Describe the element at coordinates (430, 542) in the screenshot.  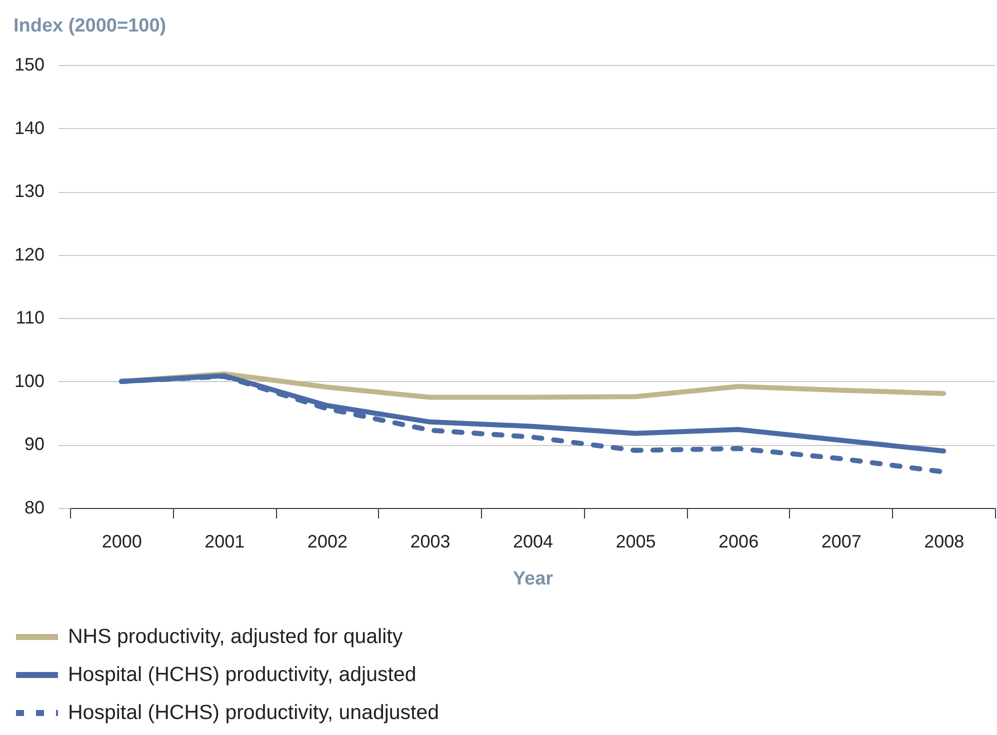
I see `x-tick-label: 2003` at that location.